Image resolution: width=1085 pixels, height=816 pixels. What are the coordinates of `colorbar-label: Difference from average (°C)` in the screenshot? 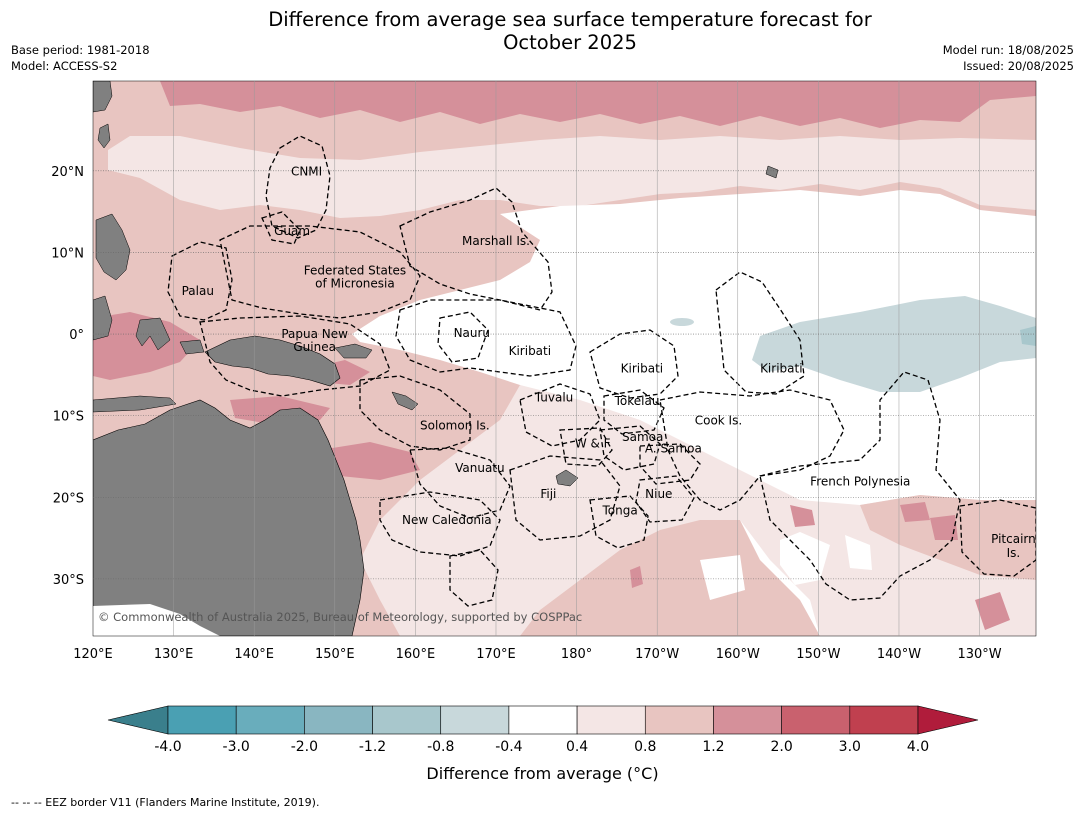 It's located at (542, 773).